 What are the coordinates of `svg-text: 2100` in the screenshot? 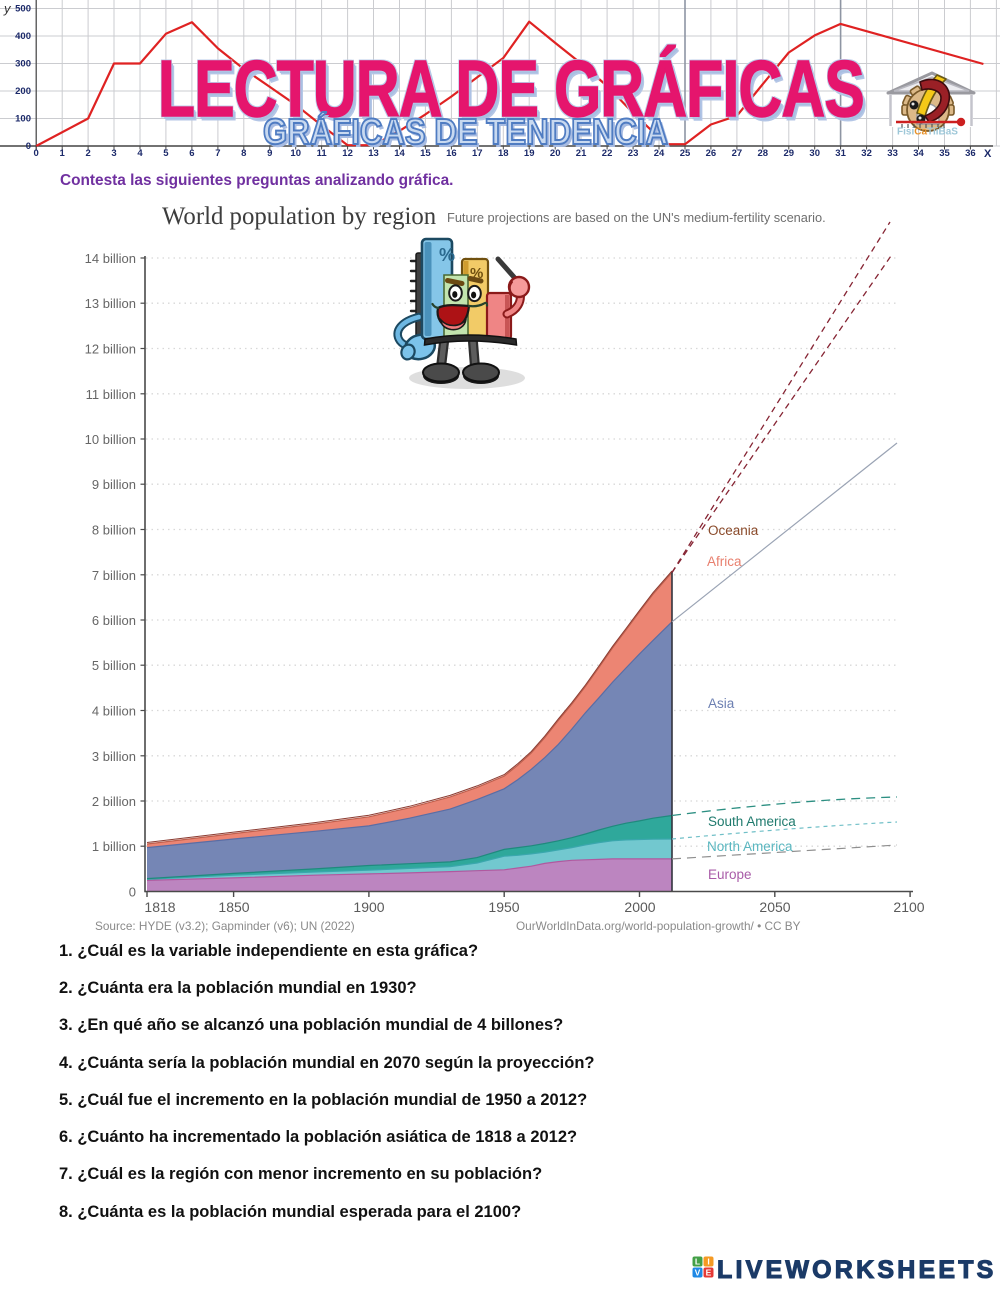 It's located at (908, 907).